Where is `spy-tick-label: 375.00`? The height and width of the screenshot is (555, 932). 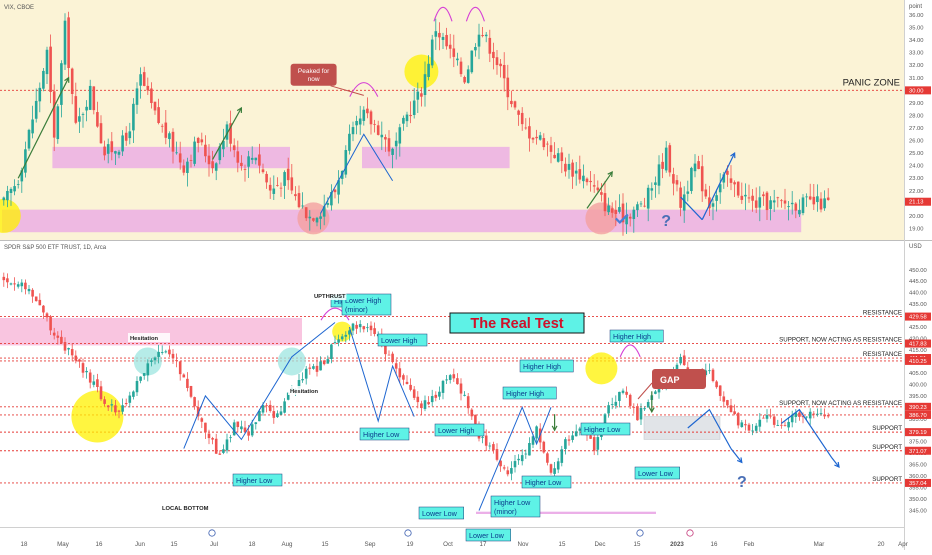 spy-tick-label: 375.00 is located at coordinates (918, 443).